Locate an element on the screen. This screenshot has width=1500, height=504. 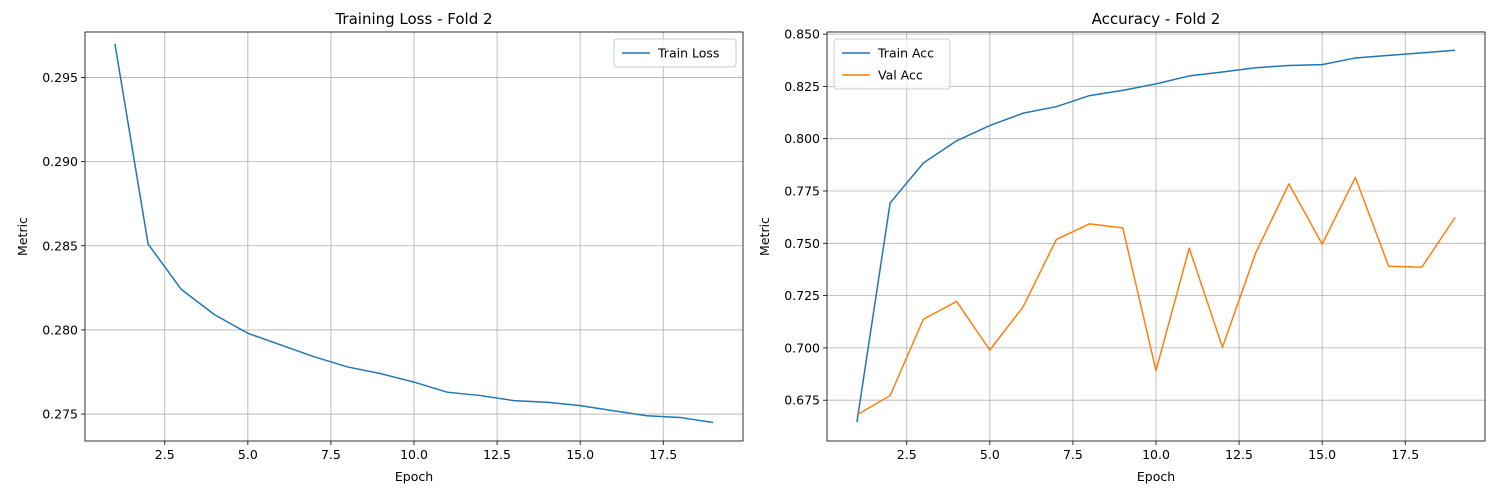
loss-legend-label: Train Loss is located at coordinates (688, 53).